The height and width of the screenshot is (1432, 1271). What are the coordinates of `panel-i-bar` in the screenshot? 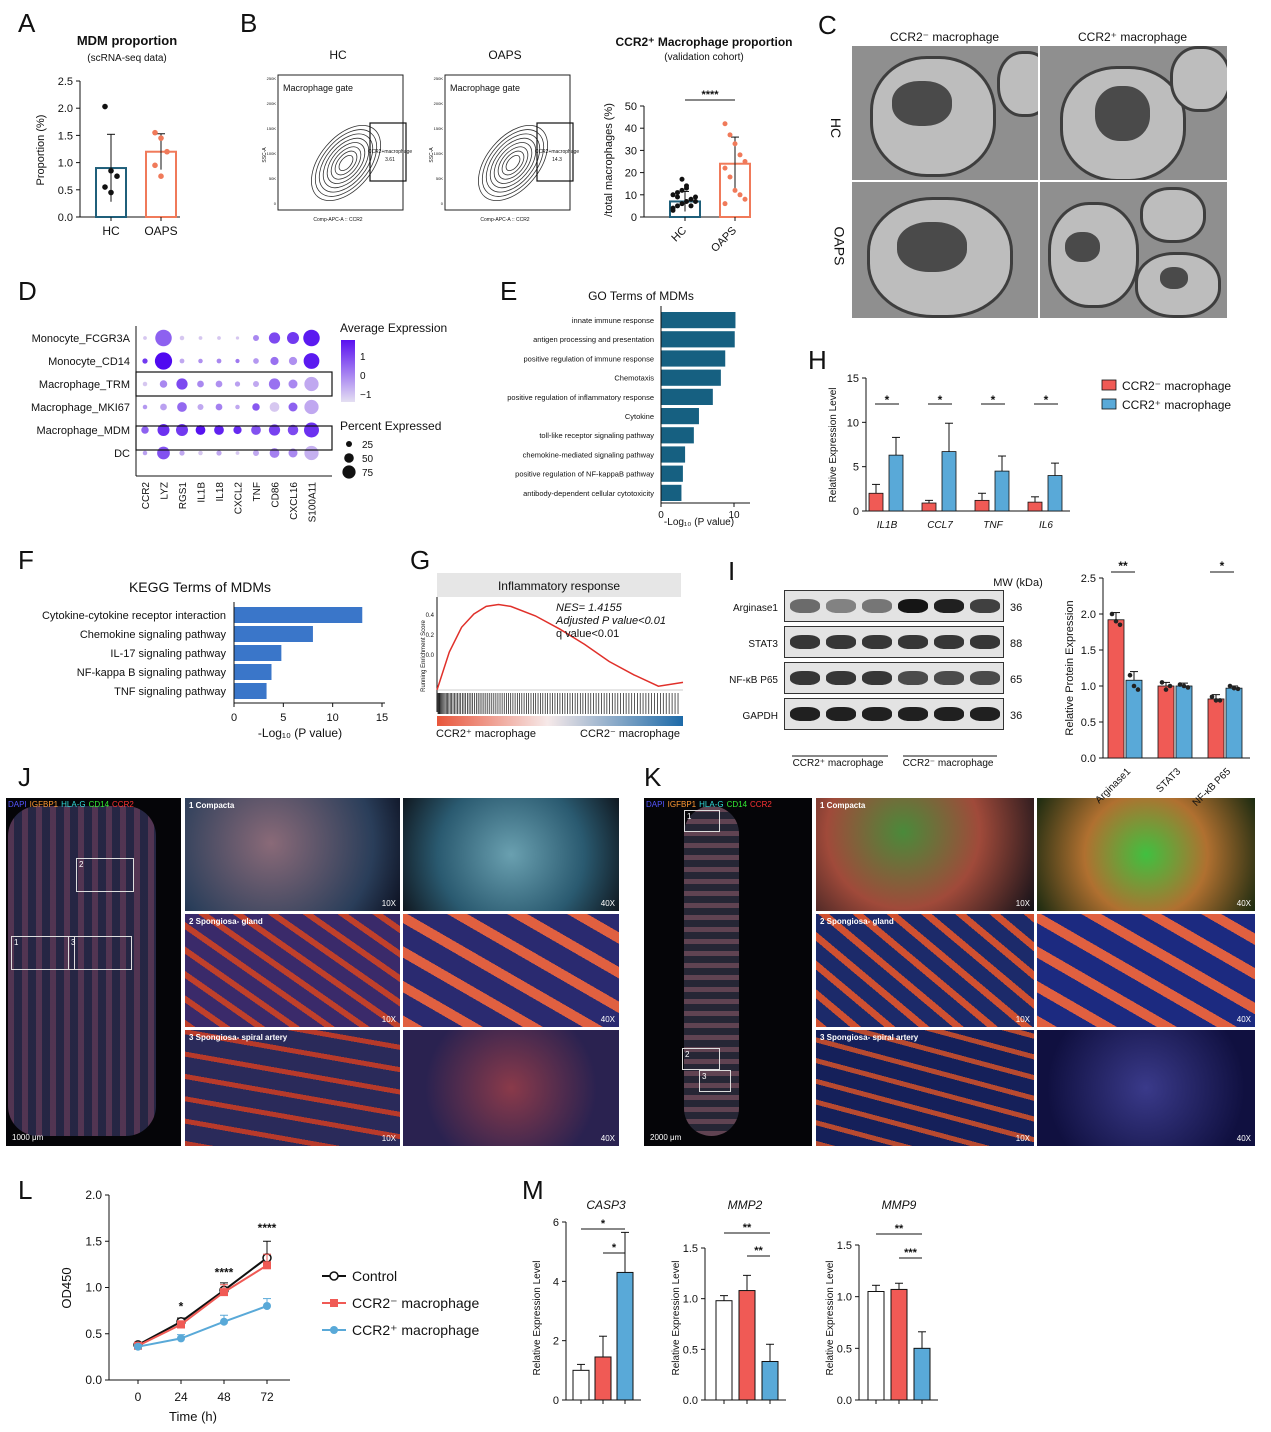 It's located at (1184, 722).